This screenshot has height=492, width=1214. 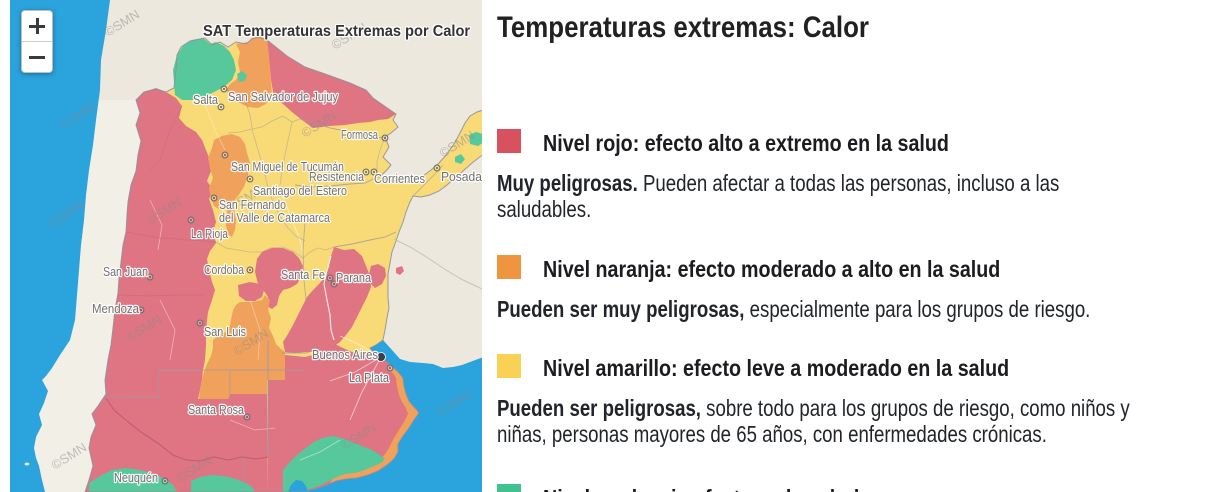 What do you see at coordinates (287, 167) in the screenshot?
I see `svg-text: San Miguel de Tucumán` at bounding box center [287, 167].